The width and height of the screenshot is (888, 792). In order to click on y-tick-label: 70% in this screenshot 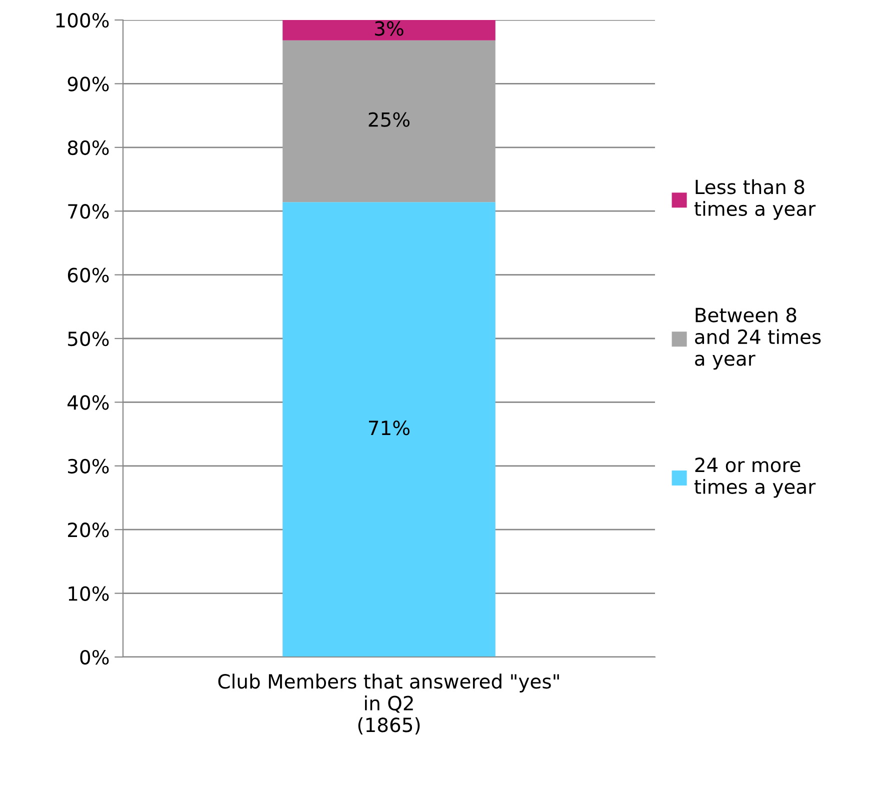, I will do `click(88, 211)`.